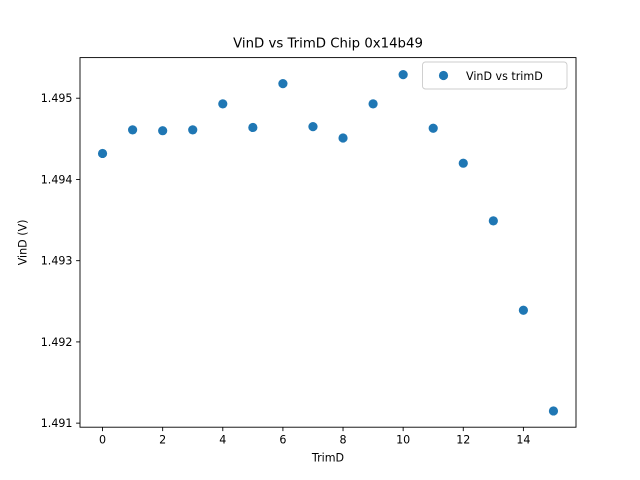 This screenshot has height=480, width=640. I want to click on x-tick-label: 0, so click(102, 440).